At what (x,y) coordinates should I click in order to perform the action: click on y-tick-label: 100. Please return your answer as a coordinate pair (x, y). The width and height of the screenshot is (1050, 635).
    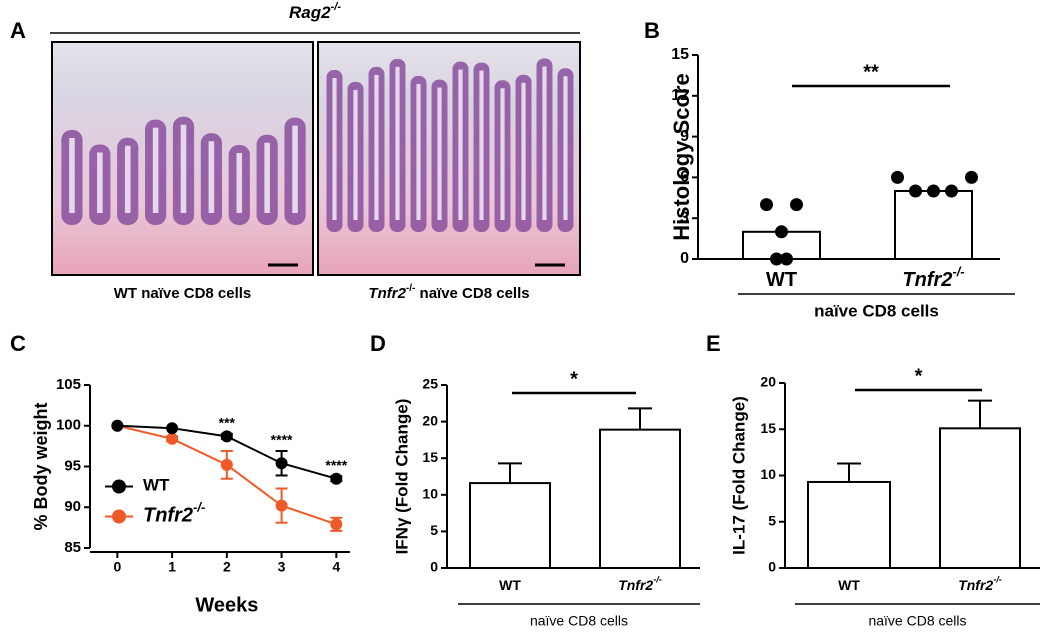
    Looking at the image, I should click on (68, 425).